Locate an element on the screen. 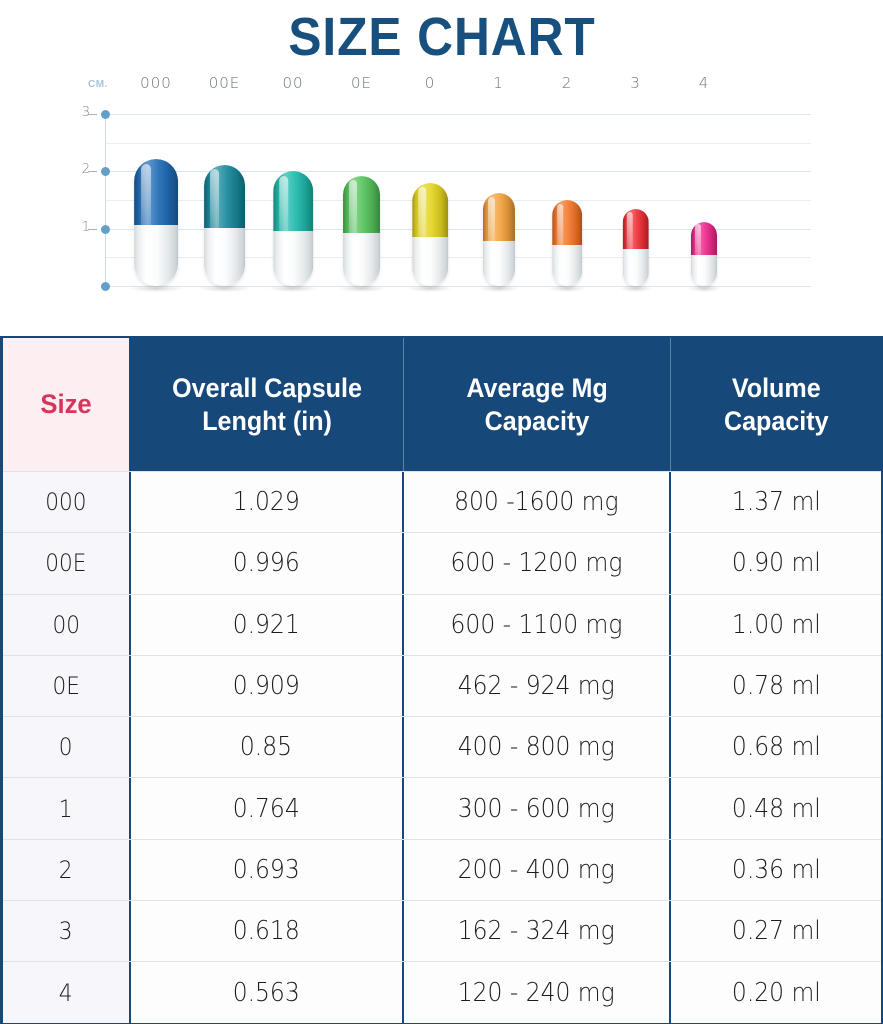 The image size is (883, 1024). column-header-volume-capacity: Volume Capacity is located at coordinates (776, 404).